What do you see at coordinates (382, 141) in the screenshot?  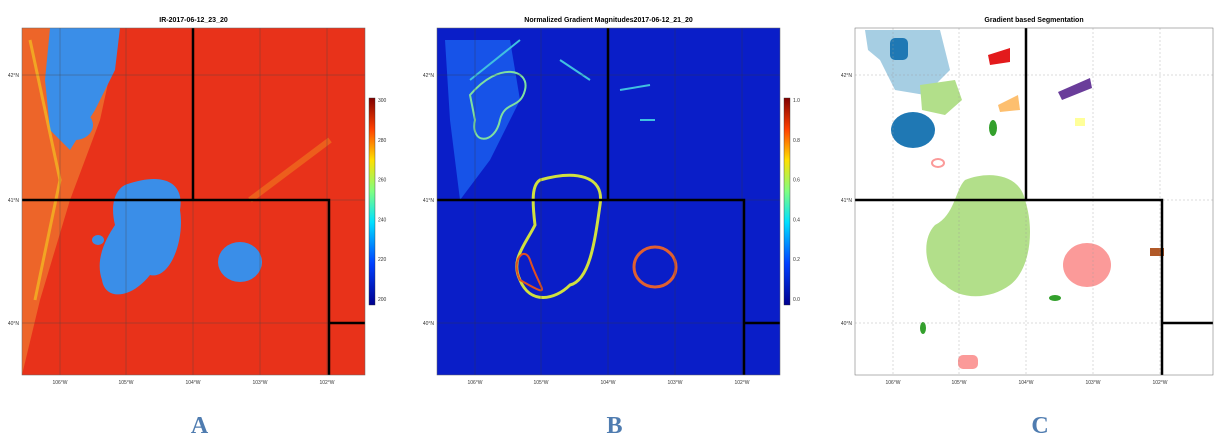 I see `colorbar-tick-label: 280` at bounding box center [382, 141].